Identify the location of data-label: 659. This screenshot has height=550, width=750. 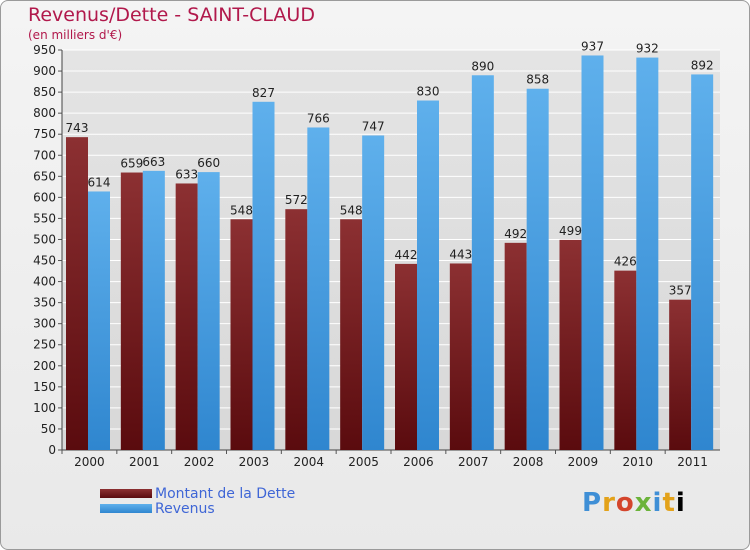
(131, 164).